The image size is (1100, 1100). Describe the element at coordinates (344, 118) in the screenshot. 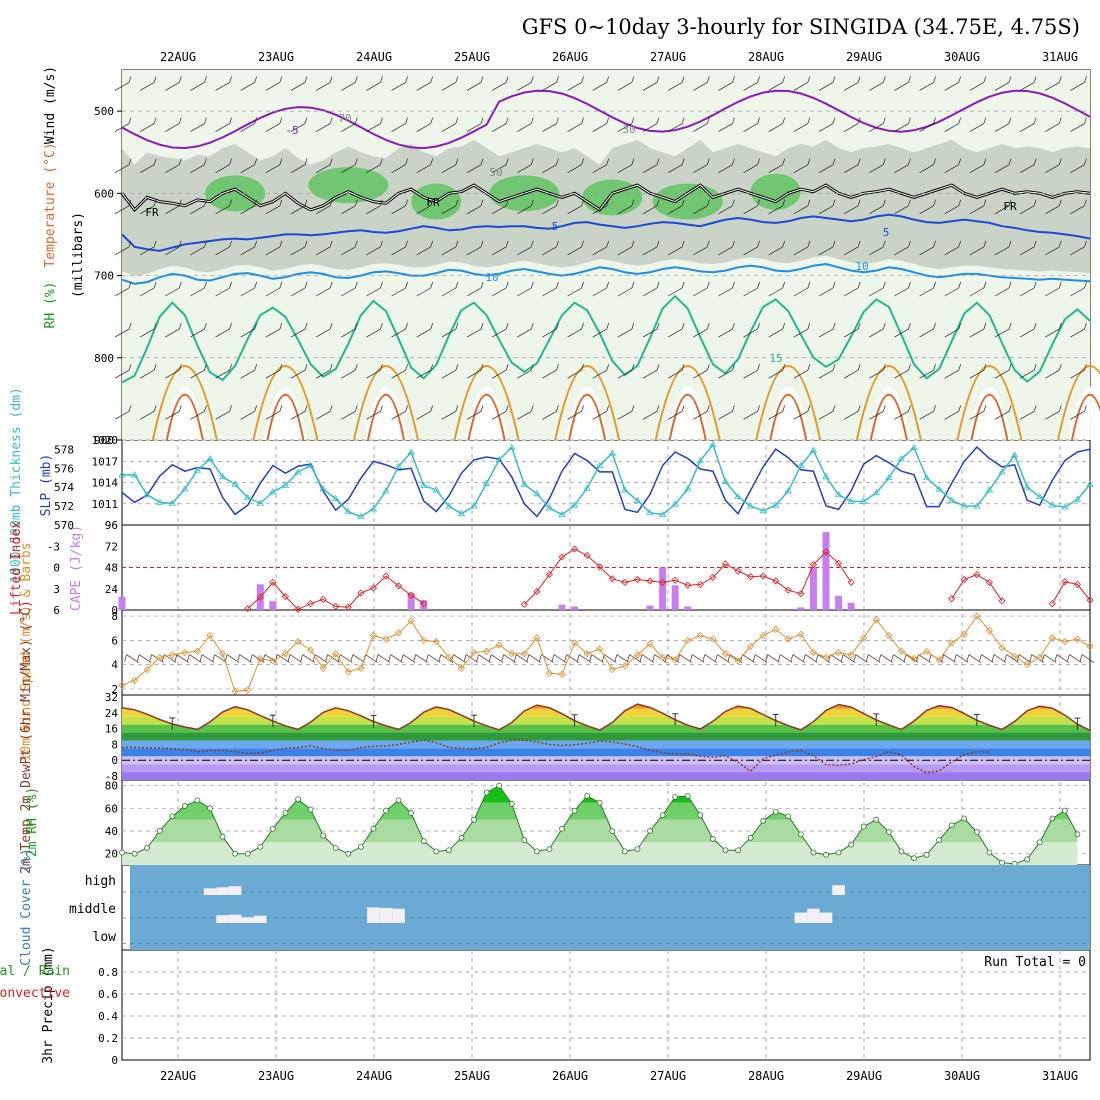

I see `contour-label: 70` at that location.